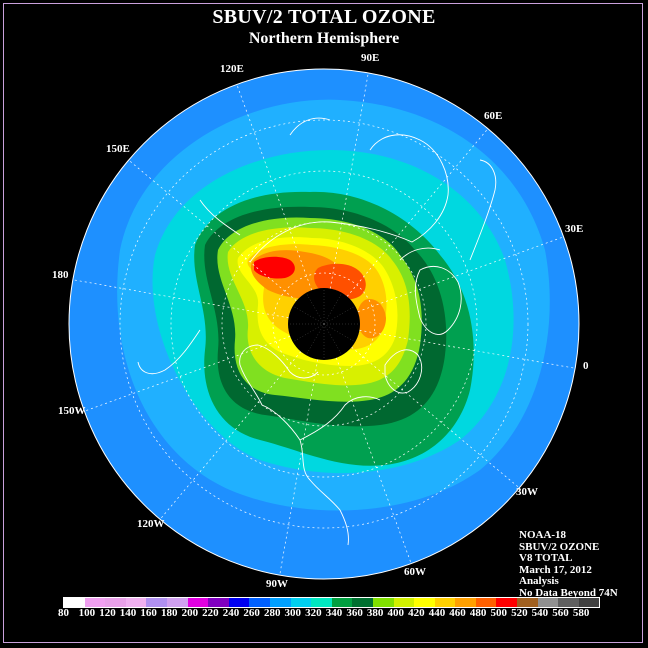 This screenshot has width=648, height=648. Describe the element at coordinates (370, 58) in the screenshot. I see `label-lon-90e: 90E` at that location.